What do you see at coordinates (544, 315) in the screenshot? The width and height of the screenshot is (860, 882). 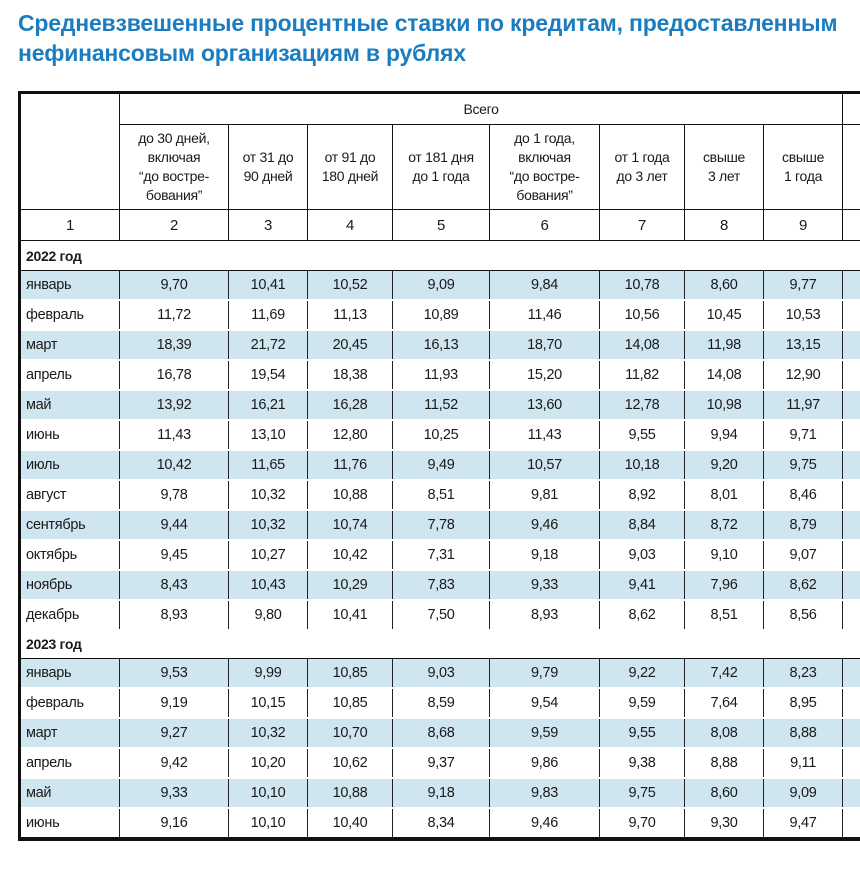 I see `value-cell: 11,46` at bounding box center [544, 315].